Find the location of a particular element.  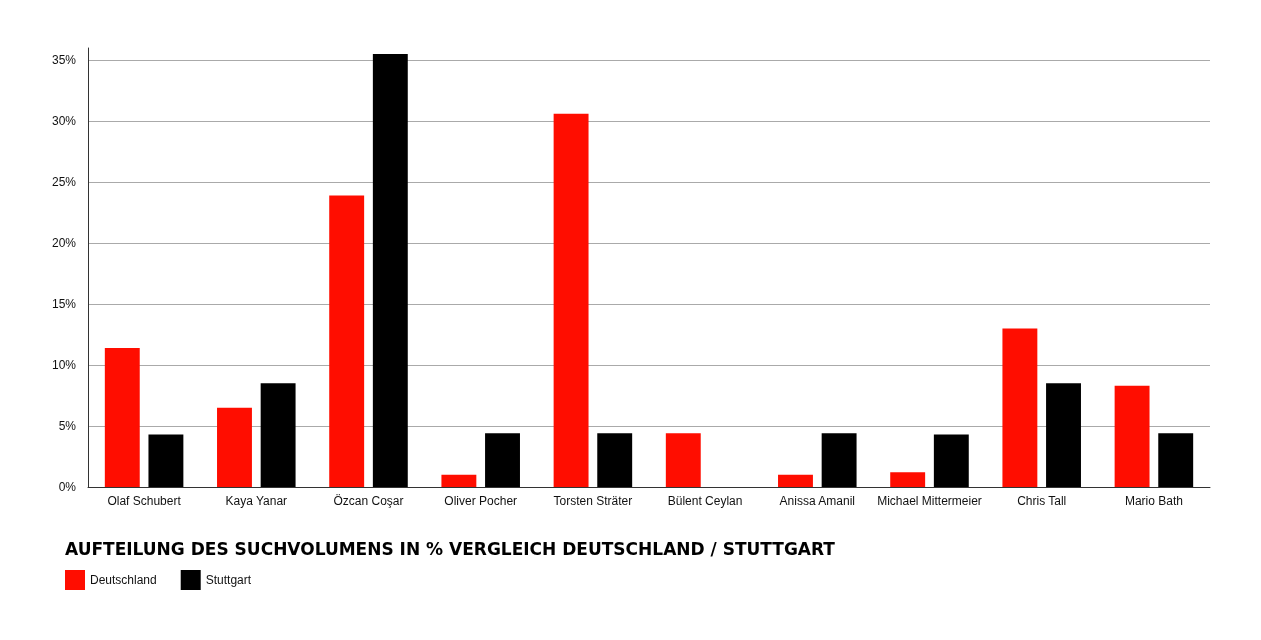

y-tick-label: 25% is located at coordinates (64, 182).